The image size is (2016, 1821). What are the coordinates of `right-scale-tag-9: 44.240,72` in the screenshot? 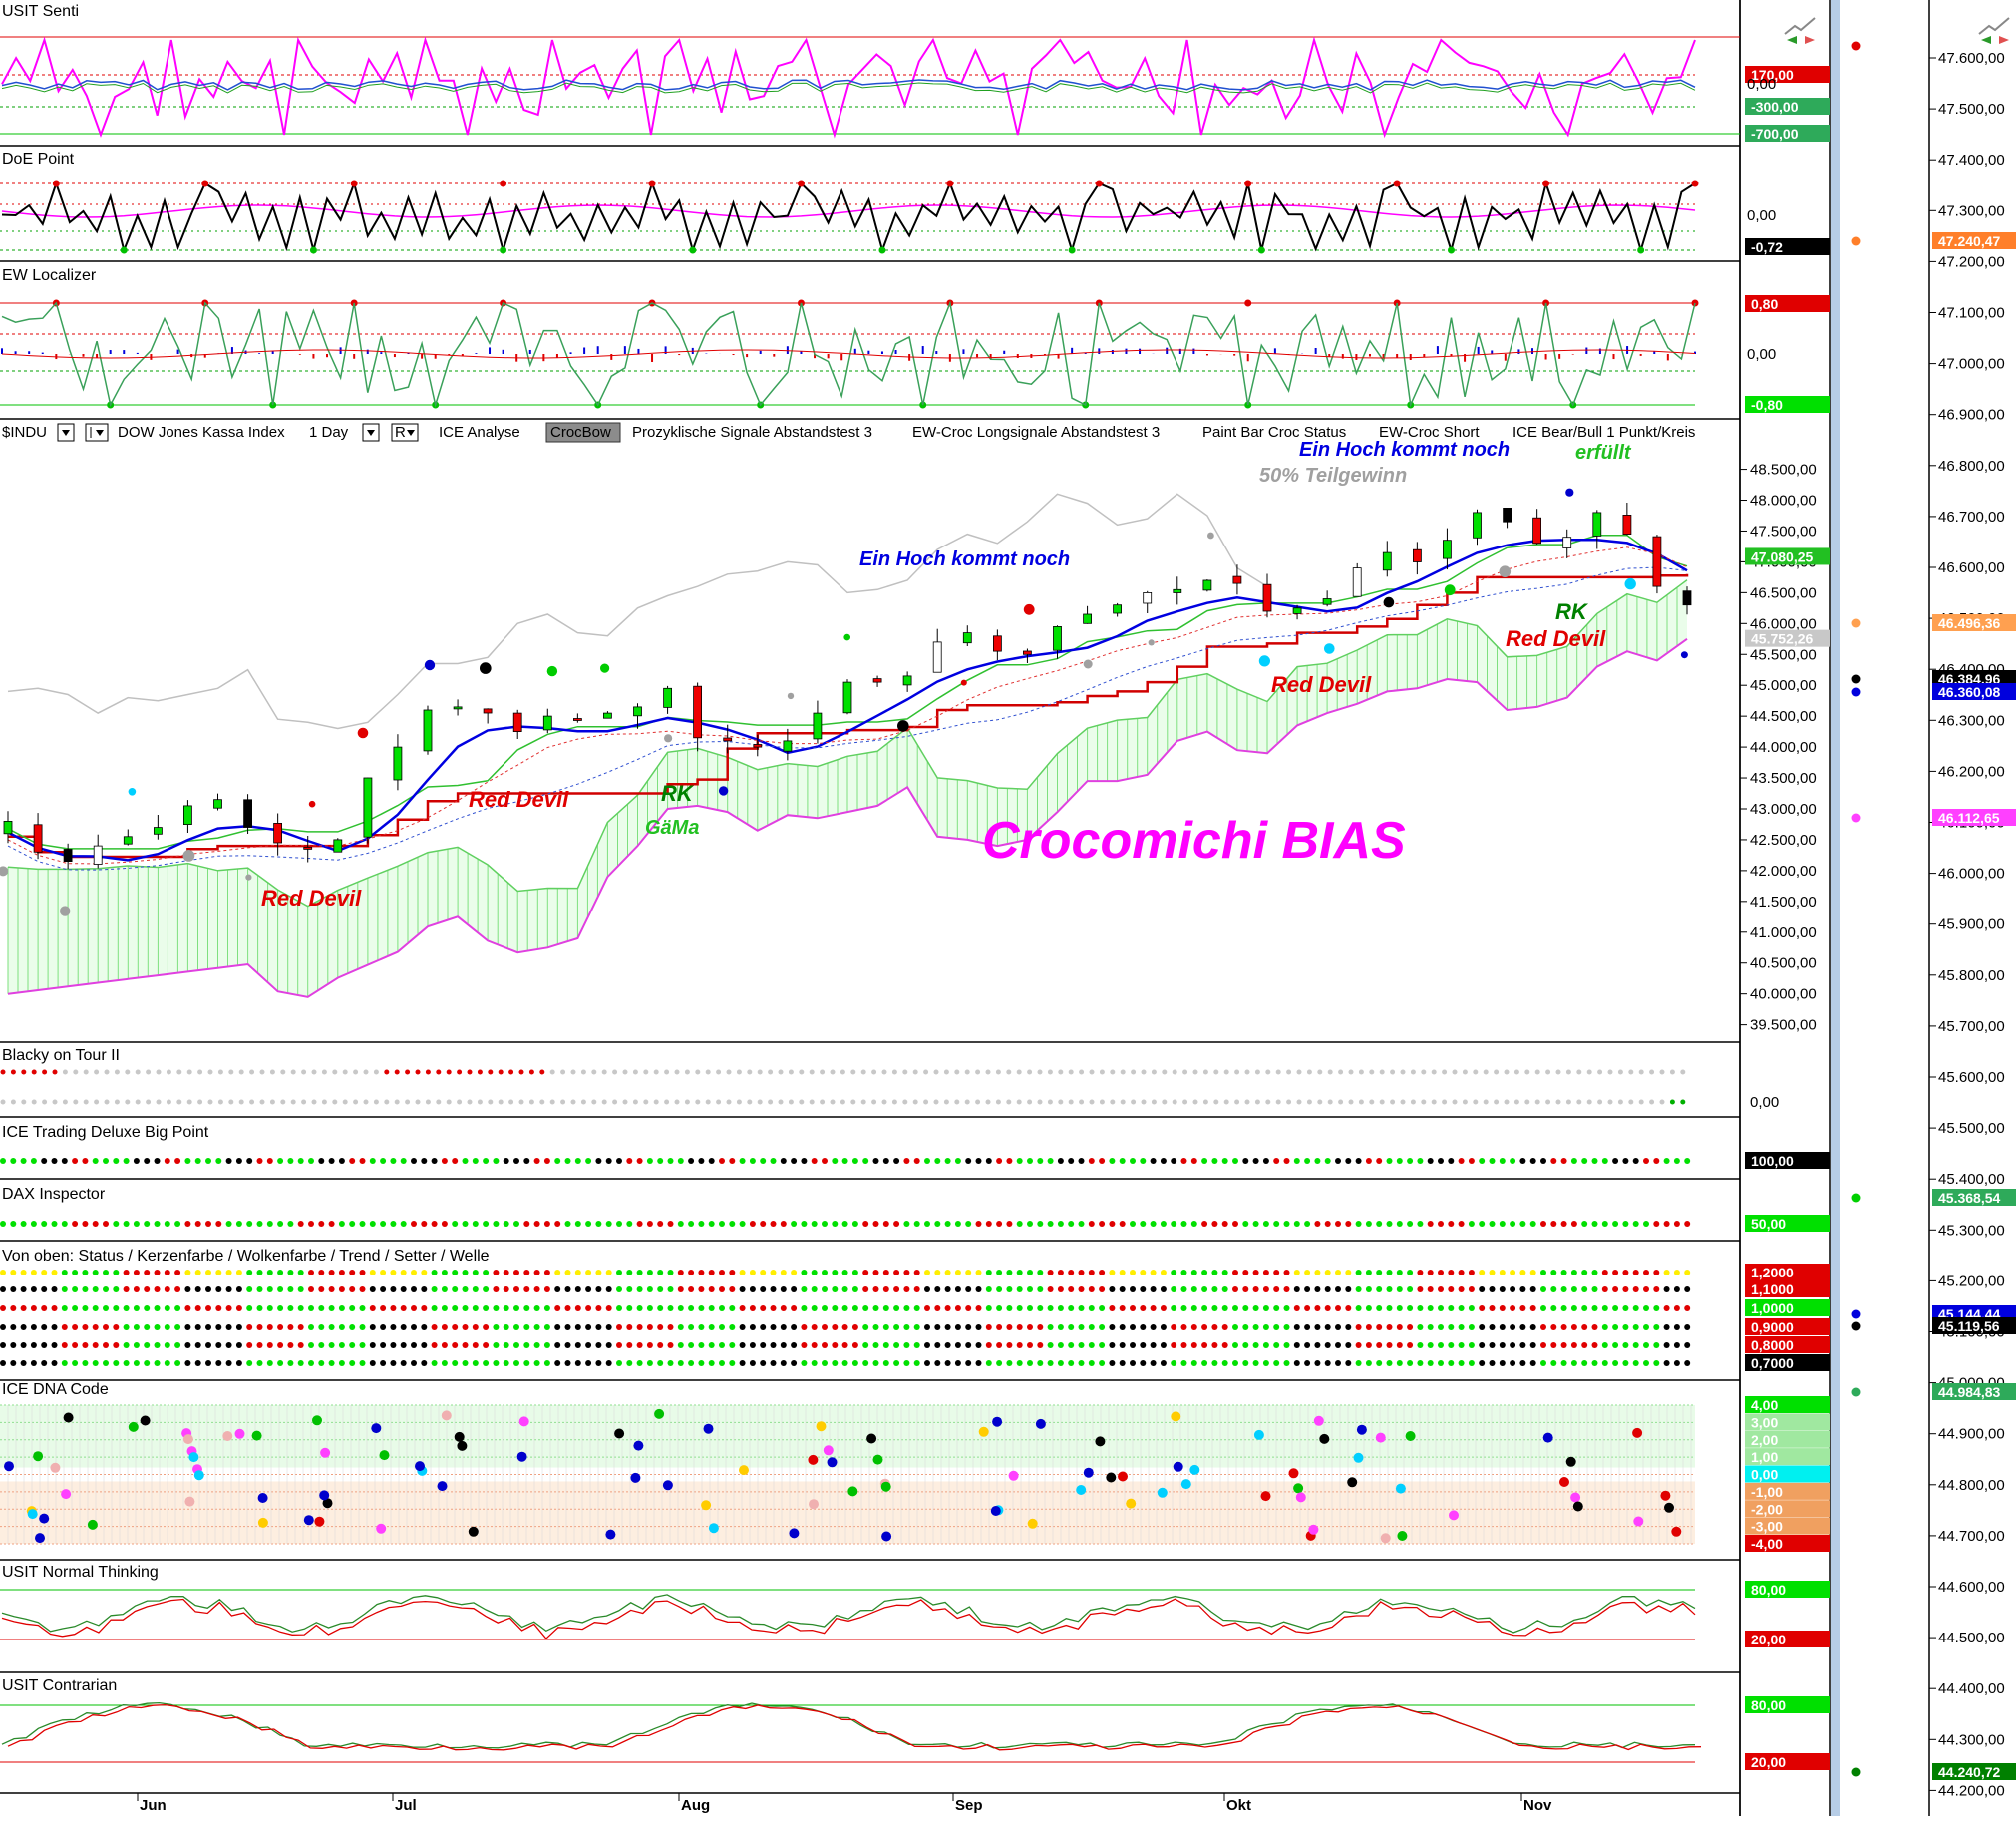 It's located at (1974, 1772).